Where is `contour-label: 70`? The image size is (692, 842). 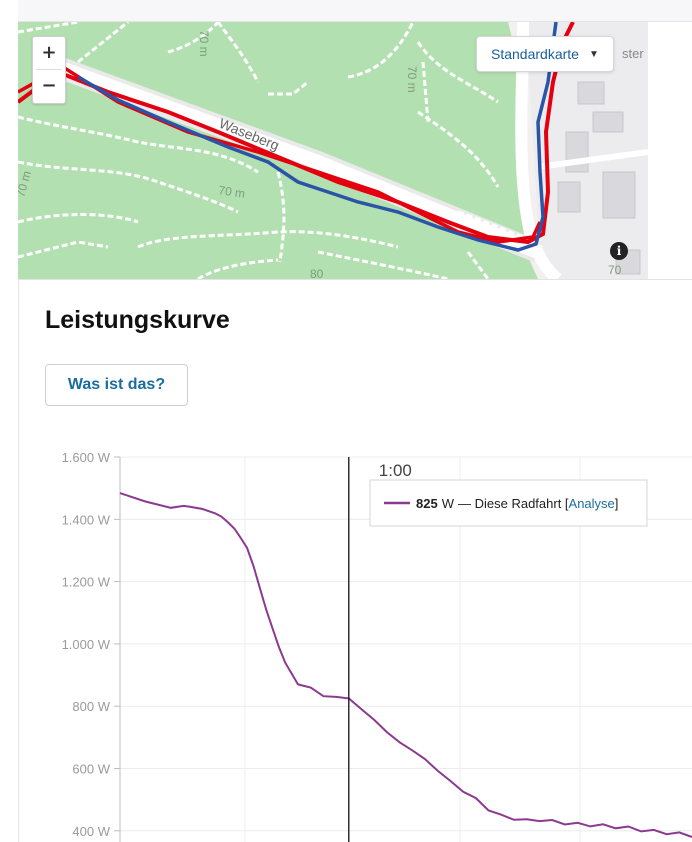 contour-label: 70 is located at coordinates (615, 270).